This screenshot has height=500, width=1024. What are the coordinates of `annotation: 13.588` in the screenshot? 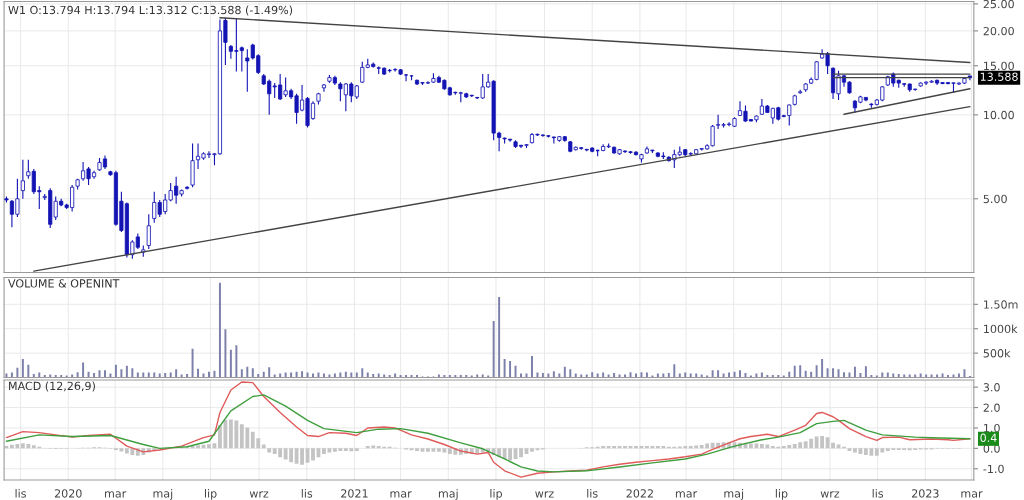 It's located at (999, 76).